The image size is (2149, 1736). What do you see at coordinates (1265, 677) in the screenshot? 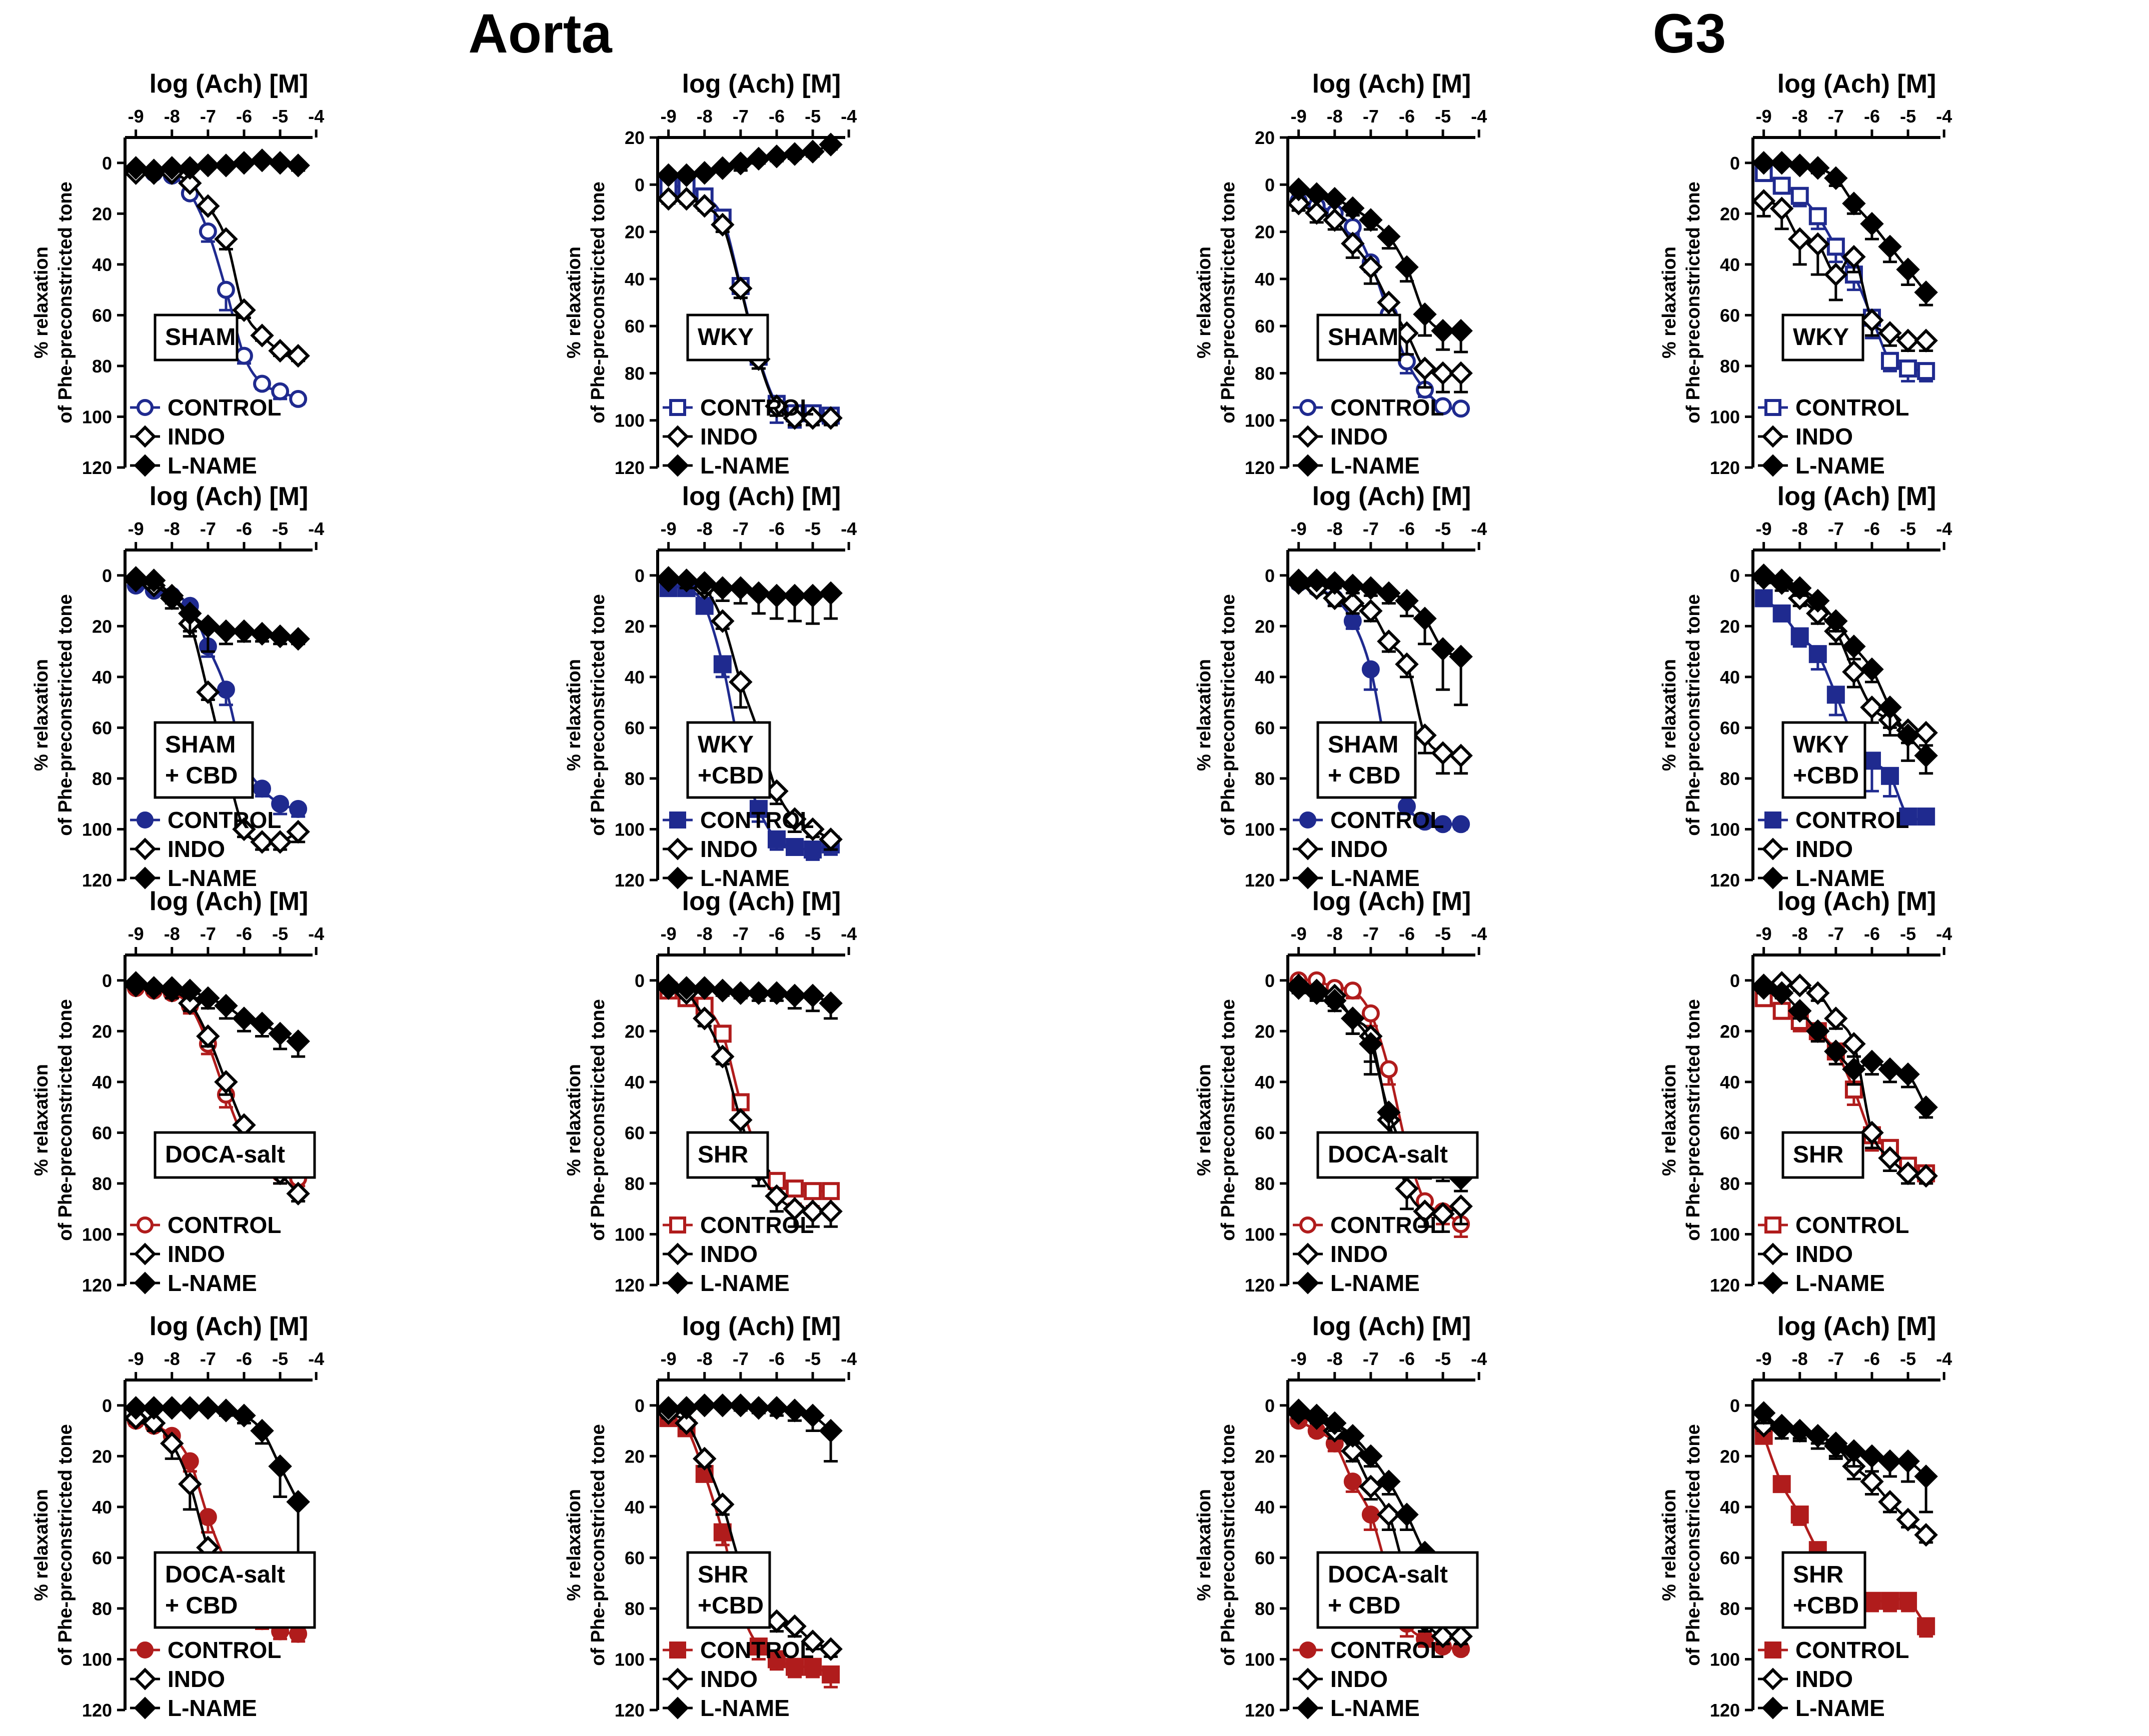
I see `y-tick-label: 40` at bounding box center [1265, 677].